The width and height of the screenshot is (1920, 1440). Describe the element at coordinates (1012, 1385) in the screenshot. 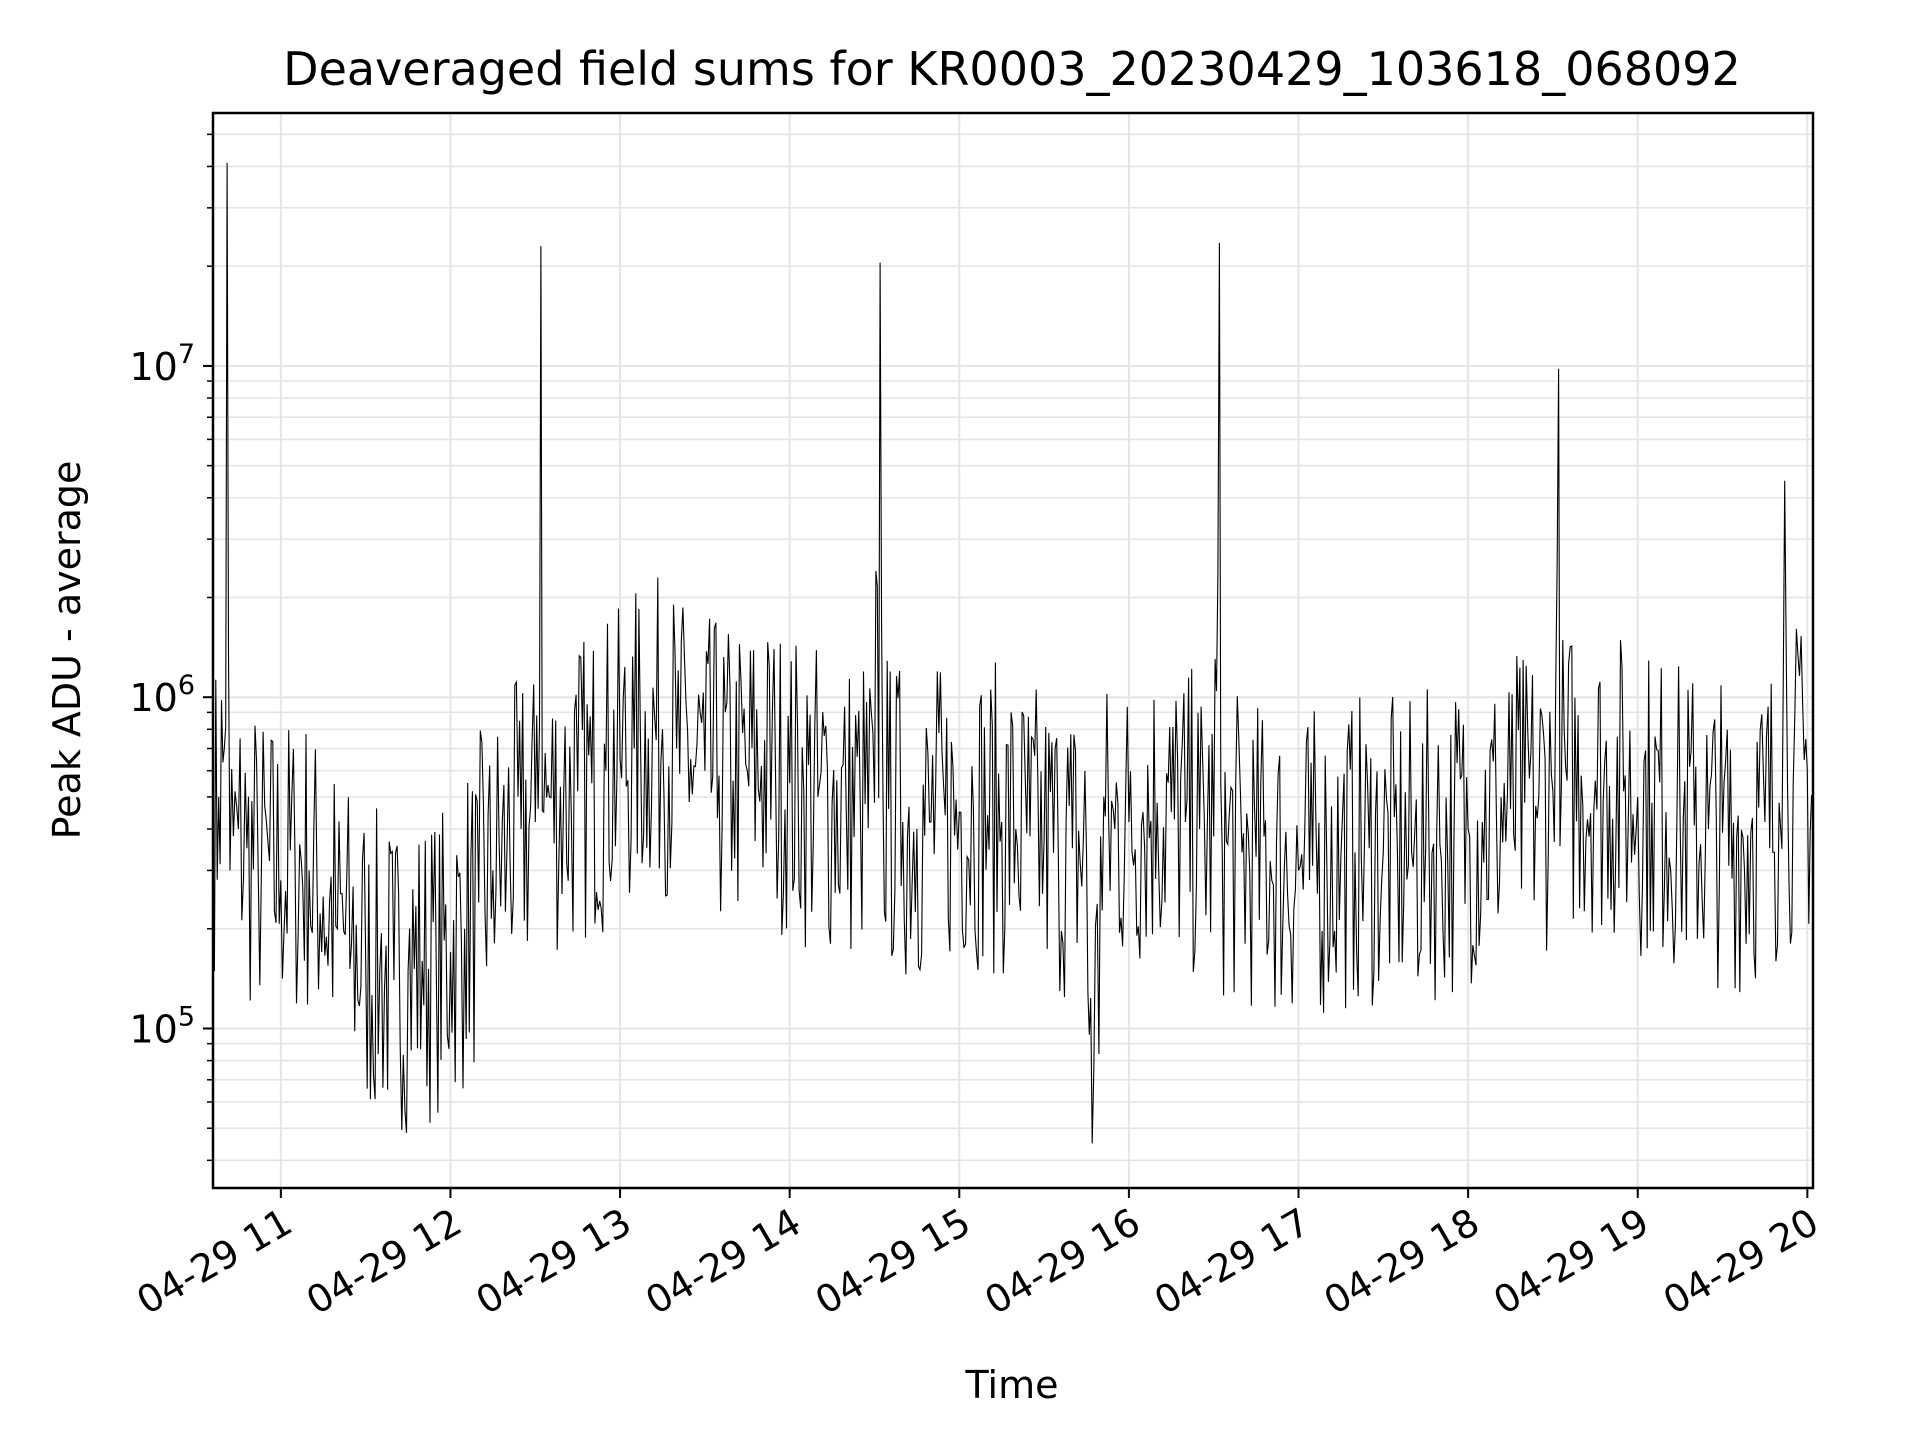

I see `x-axis-label: Time` at that location.